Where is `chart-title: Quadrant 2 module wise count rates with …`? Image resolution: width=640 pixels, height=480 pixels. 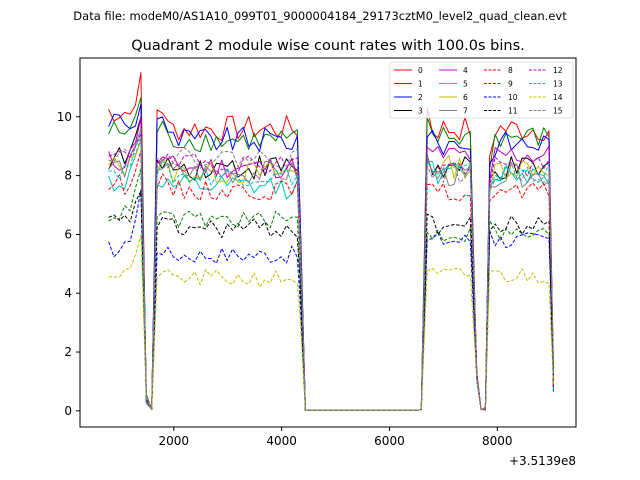
chart-title: Quadrant 2 module wise count rates with … is located at coordinates (328, 46).